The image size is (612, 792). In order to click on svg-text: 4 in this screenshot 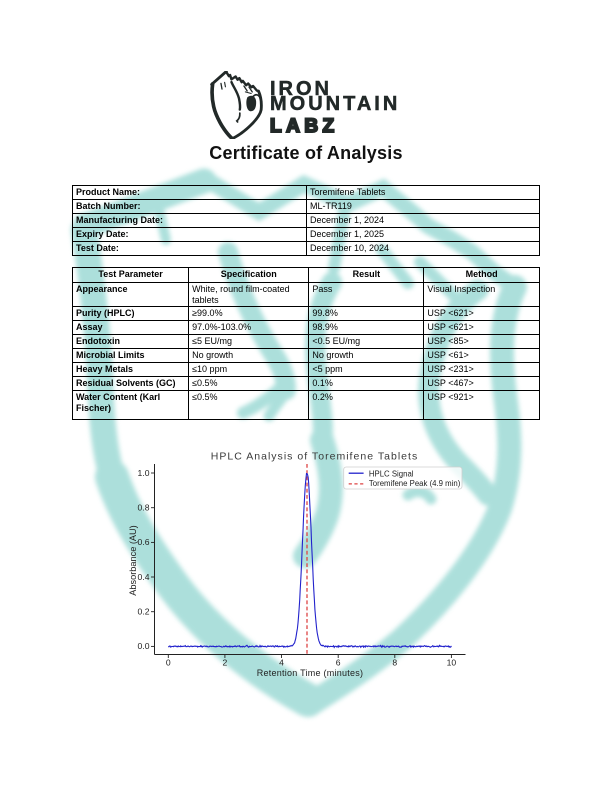, I will do `click(281, 662)`.